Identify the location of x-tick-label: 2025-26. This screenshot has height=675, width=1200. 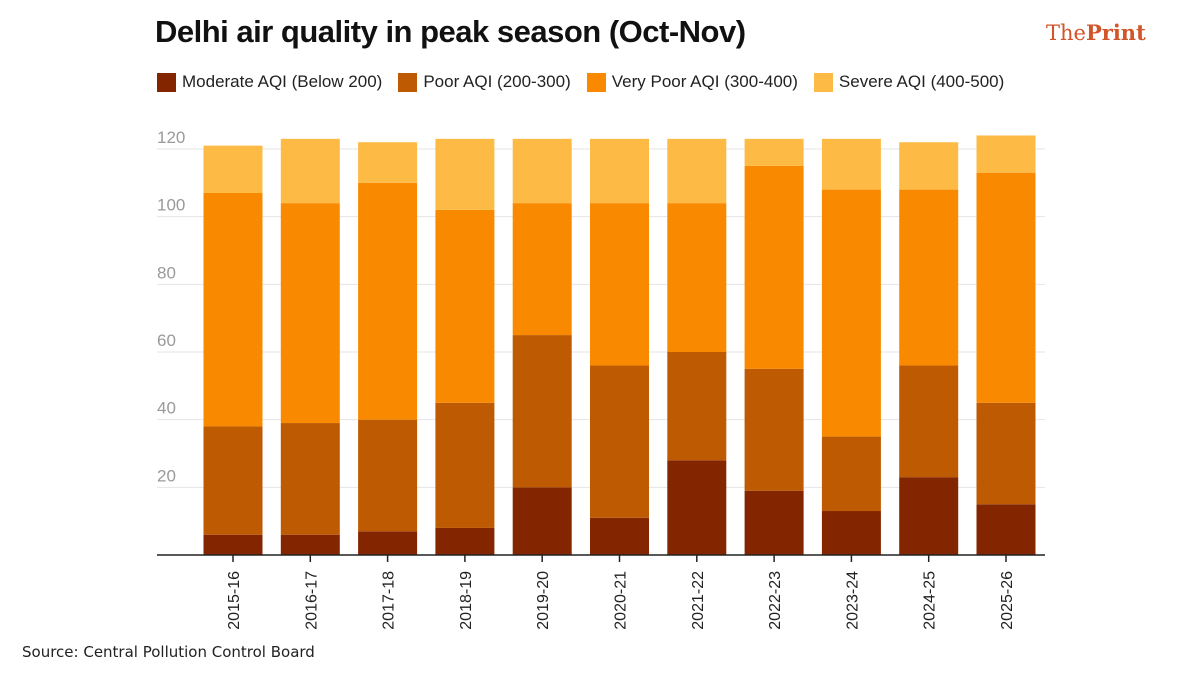
(1007, 600).